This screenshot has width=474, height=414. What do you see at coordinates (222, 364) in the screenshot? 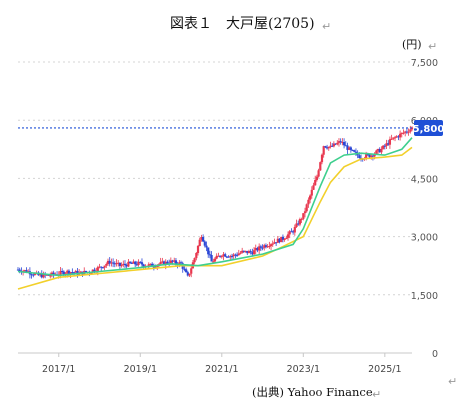
I see `x-axis-ticks: 2017/1 2019/1 2021/1 2023/1 2025/1` at bounding box center [222, 364].